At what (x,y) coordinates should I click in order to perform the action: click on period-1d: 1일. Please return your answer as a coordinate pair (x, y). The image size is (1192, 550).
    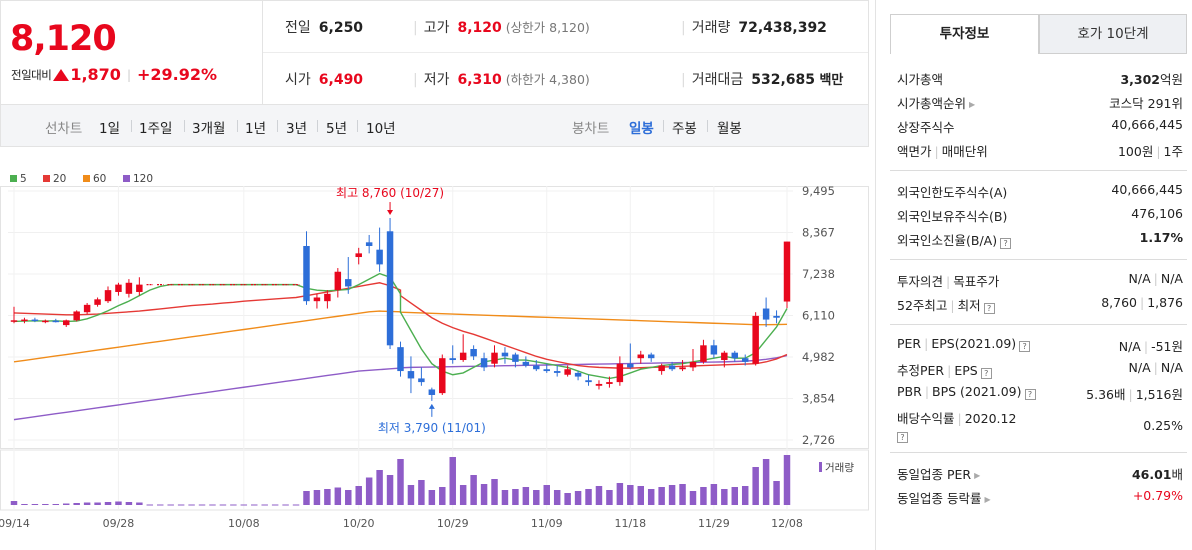
    Looking at the image, I should click on (110, 129).